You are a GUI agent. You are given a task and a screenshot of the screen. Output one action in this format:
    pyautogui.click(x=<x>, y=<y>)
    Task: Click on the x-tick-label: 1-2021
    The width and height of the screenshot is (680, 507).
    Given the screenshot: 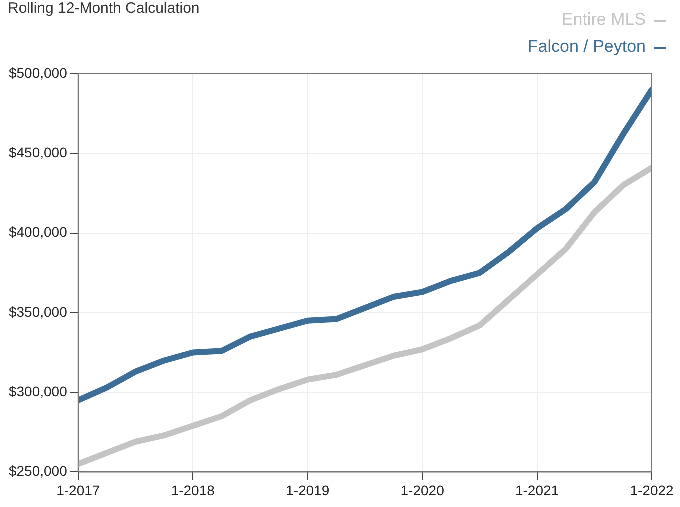 What is the action you would take?
    pyautogui.click(x=537, y=490)
    